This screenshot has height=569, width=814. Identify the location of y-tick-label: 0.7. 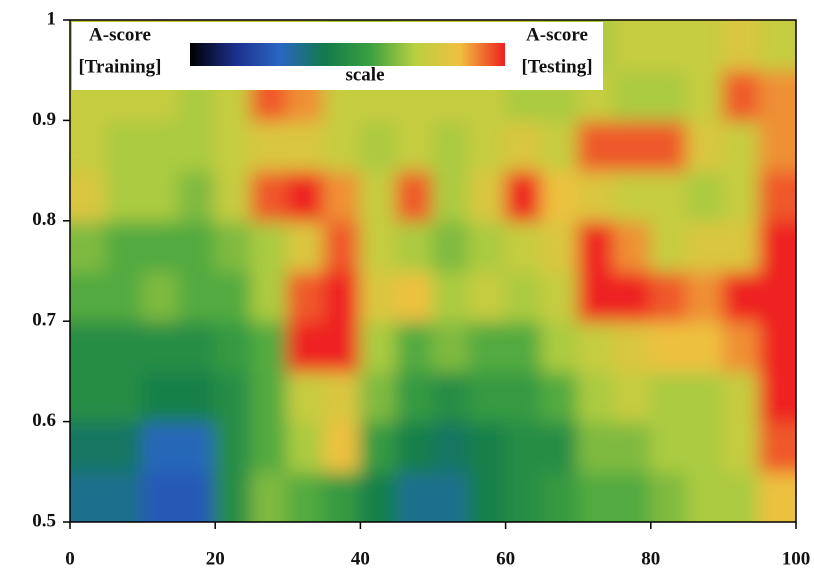
(44, 320).